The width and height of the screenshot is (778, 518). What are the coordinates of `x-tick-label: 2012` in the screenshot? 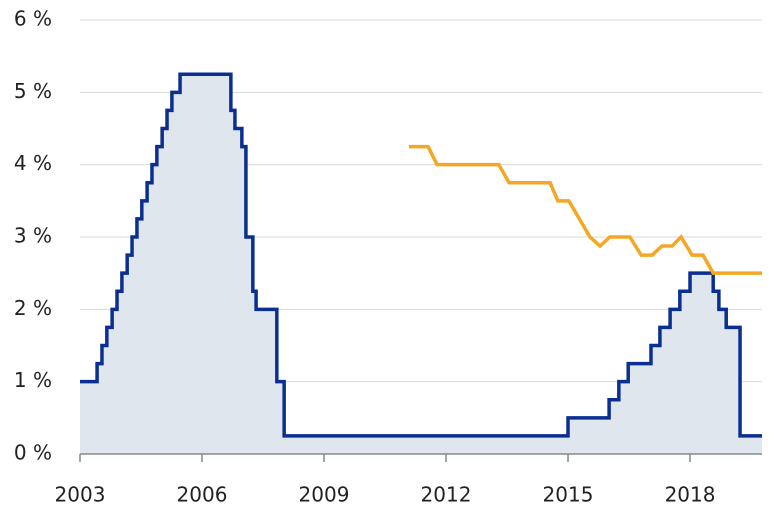 It's located at (446, 495).